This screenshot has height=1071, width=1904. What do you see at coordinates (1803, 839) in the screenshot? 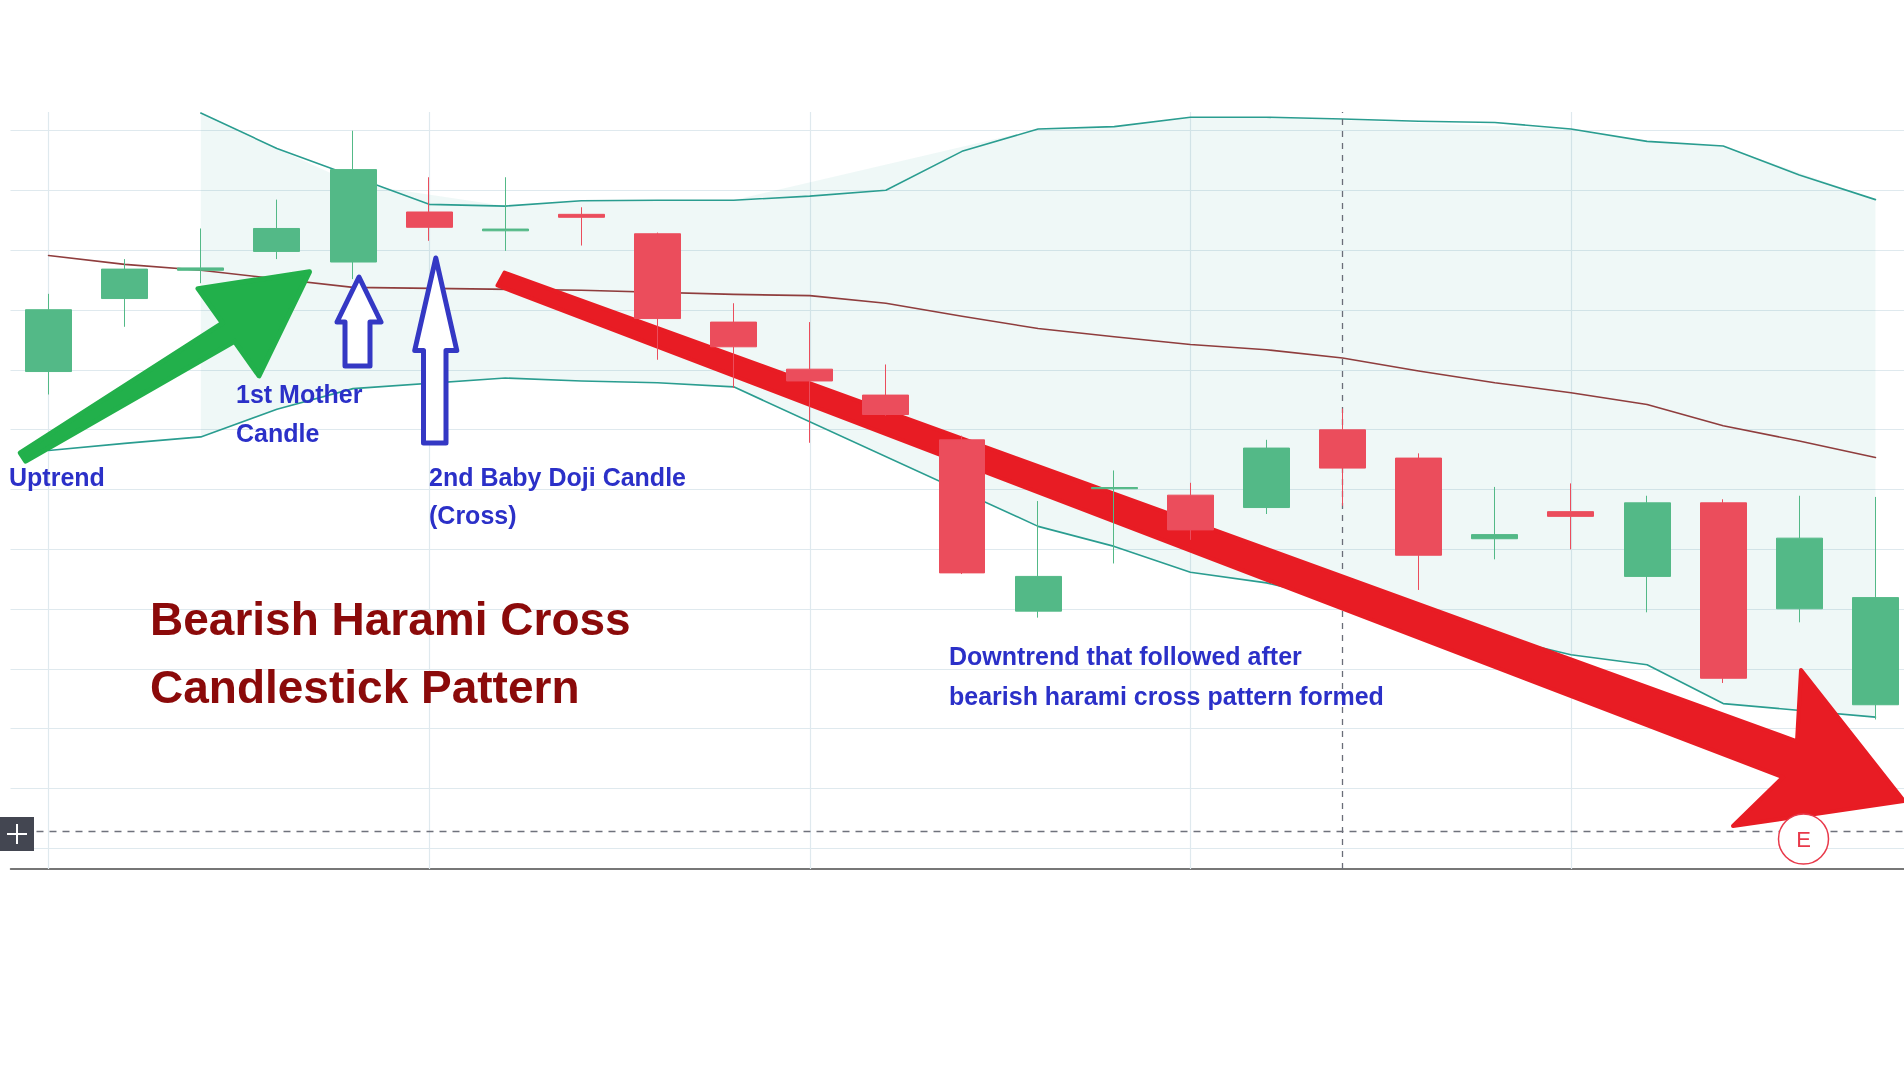
I see `letter-badge-icon: E` at bounding box center [1803, 839].